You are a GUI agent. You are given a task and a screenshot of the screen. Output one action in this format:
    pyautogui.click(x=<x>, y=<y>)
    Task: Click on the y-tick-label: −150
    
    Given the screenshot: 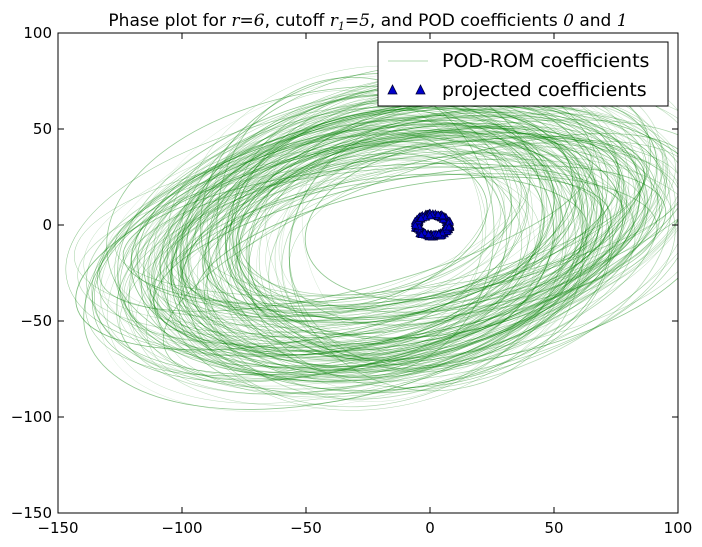 What is the action you would take?
    pyautogui.click(x=31, y=513)
    